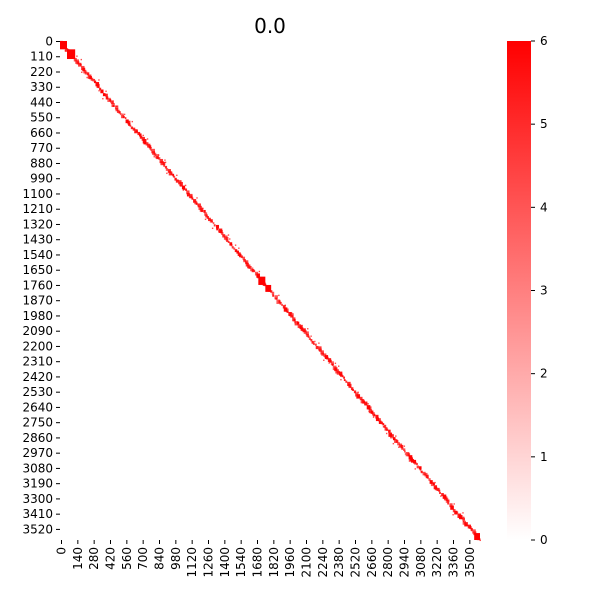 This screenshot has width=600, height=600. What do you see at coordinates (454, 562) in the screenshot?
I see `x-tick-label: 3360` at bounding box center [454, 562].